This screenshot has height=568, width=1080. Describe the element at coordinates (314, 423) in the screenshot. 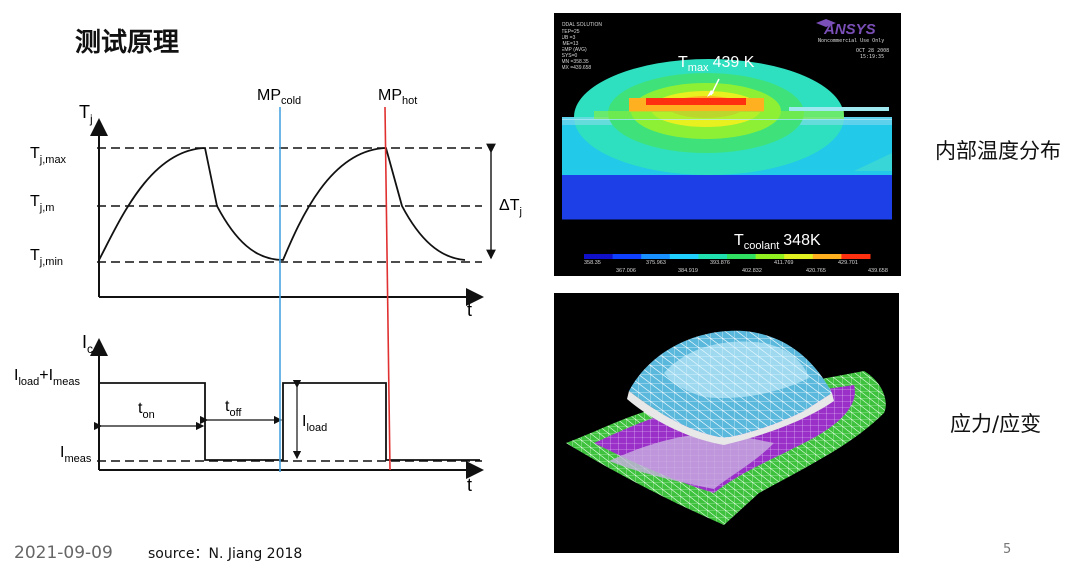

I see `iload-label: Iload` at that location.